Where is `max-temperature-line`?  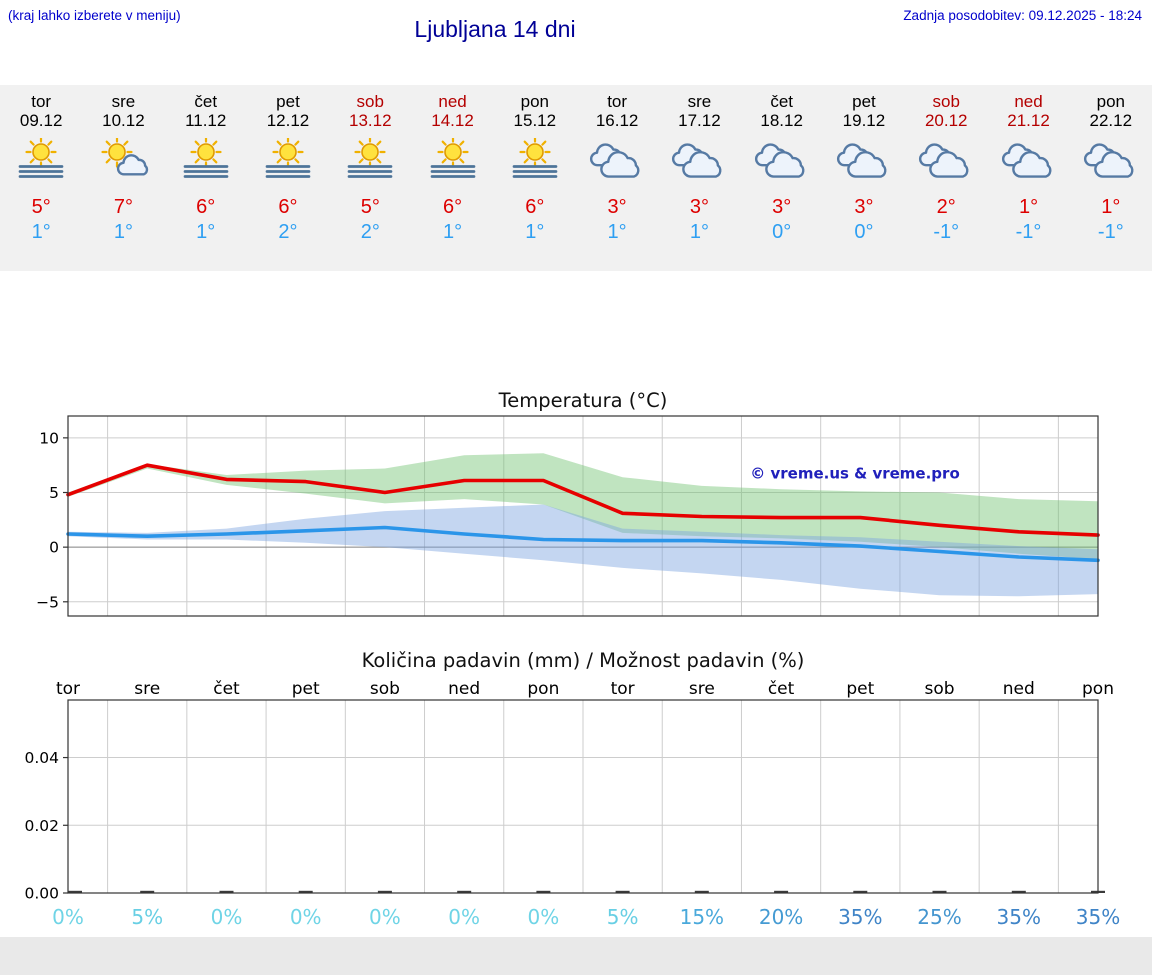
max-temperature-line is located at coordinates (583, 500).